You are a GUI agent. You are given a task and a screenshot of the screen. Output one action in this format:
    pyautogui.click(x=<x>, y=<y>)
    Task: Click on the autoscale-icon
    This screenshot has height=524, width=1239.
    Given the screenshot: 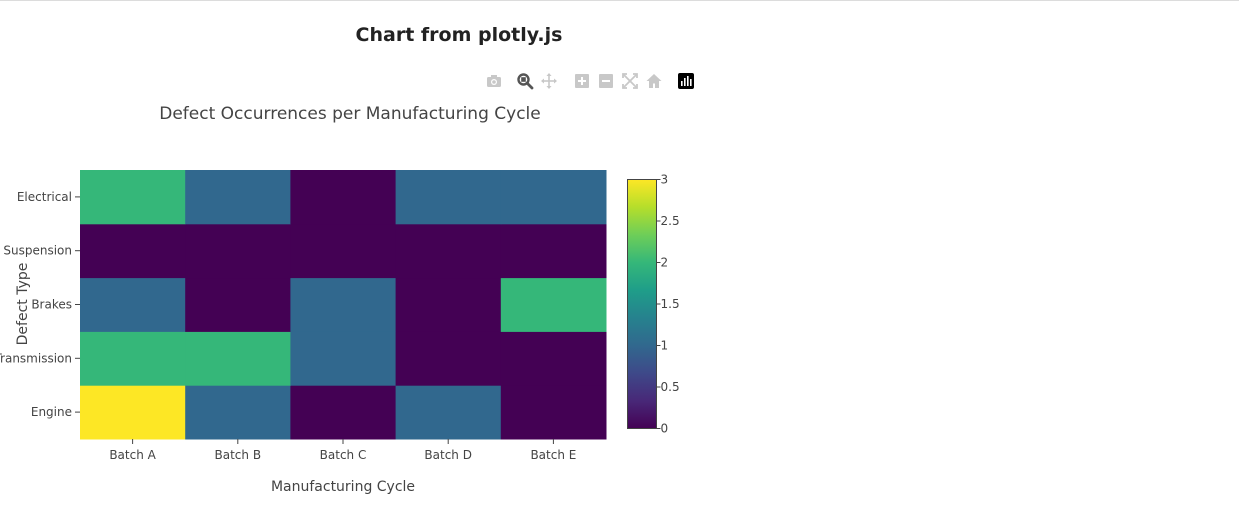 What is the action you would take?
    pyautogui.click(x=630, y=81)
    